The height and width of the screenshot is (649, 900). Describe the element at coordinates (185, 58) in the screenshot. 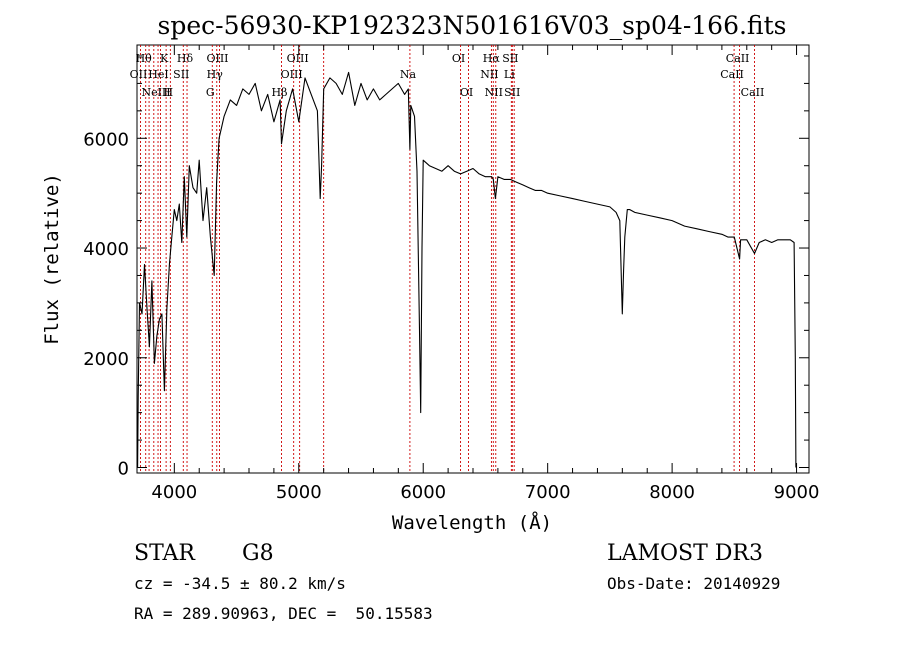

I see `line-marker-label: Hδ` at that location.